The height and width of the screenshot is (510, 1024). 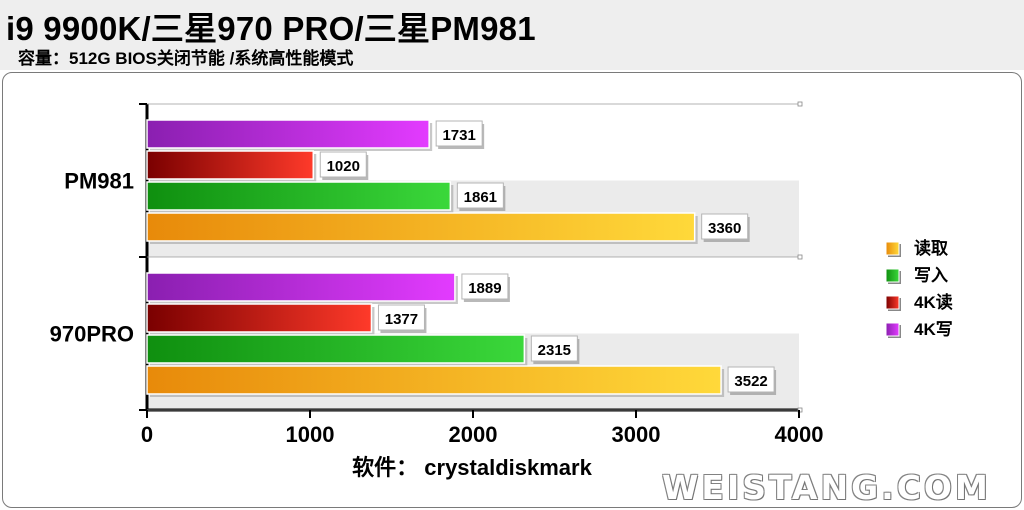 I want to click on data-label: 1020, so click(x=343, y=166).